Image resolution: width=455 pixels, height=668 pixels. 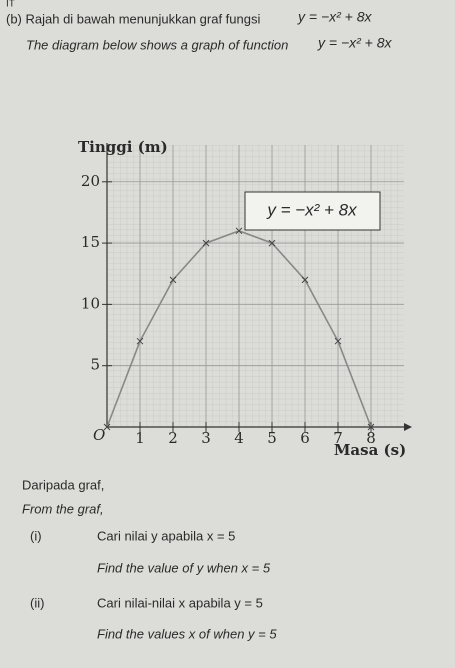 I want to click on item-number: (i), so click(x=36, y=535).